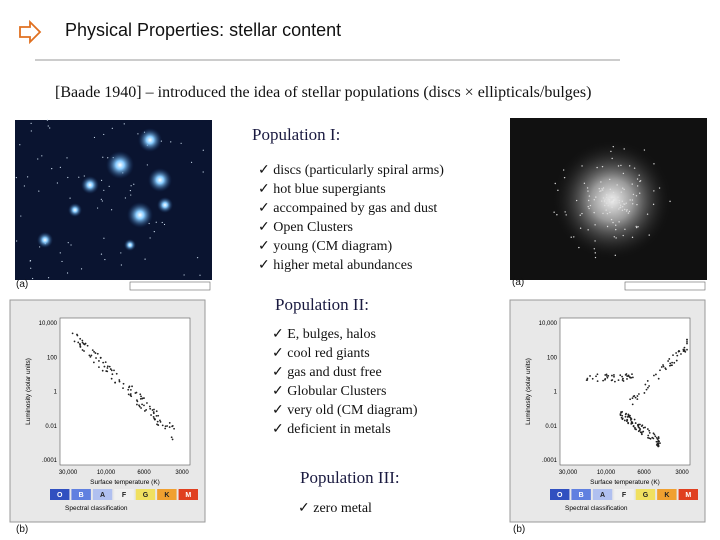 This screenshot has width=720, height=540. Describe the element at coordinates (688, 495) in the screenshot. I see `spectral-class: M` at that location.